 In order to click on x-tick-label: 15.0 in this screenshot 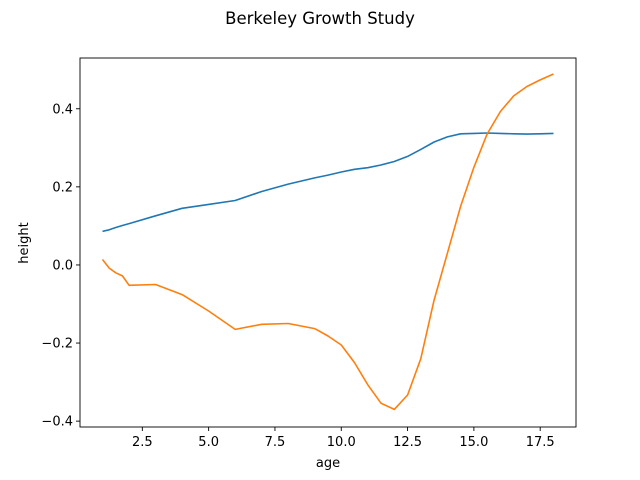, I will do `click(473, 442)`.